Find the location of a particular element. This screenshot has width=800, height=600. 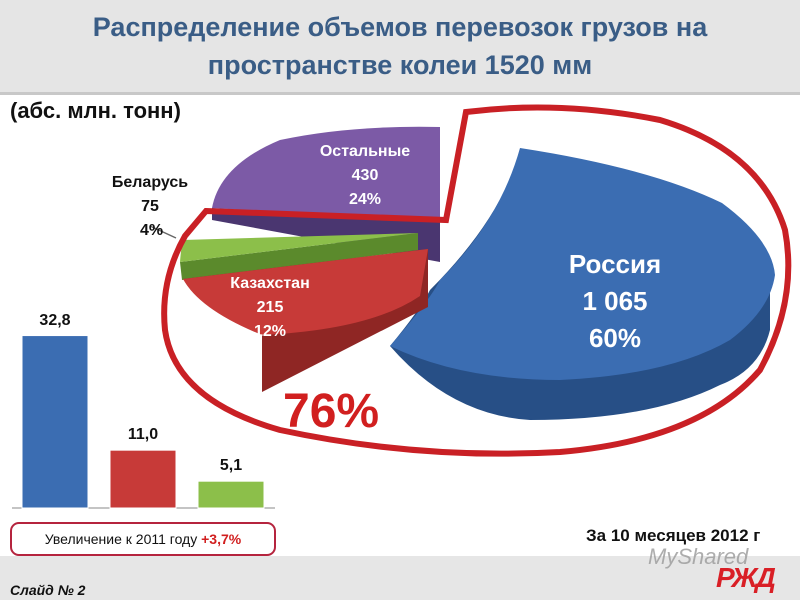

belarus-slice-side is located at coordinates (299, 256).